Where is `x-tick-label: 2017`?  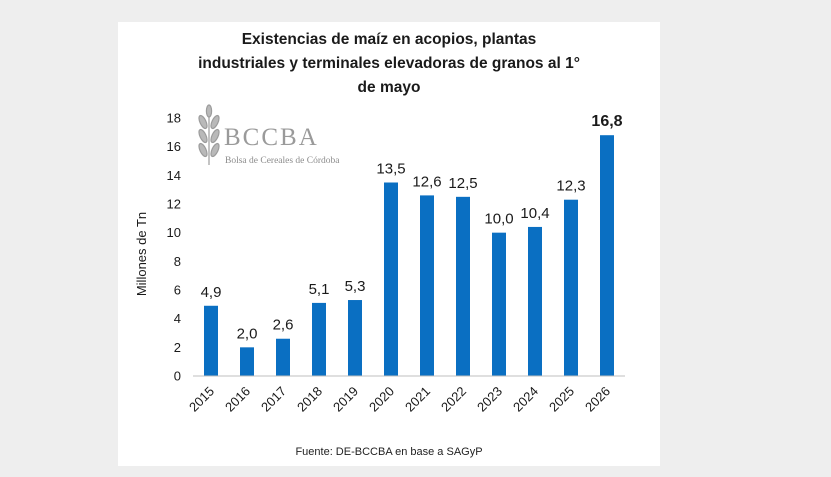
x-tick-label: 2017 is located at coordinates (273, 399).